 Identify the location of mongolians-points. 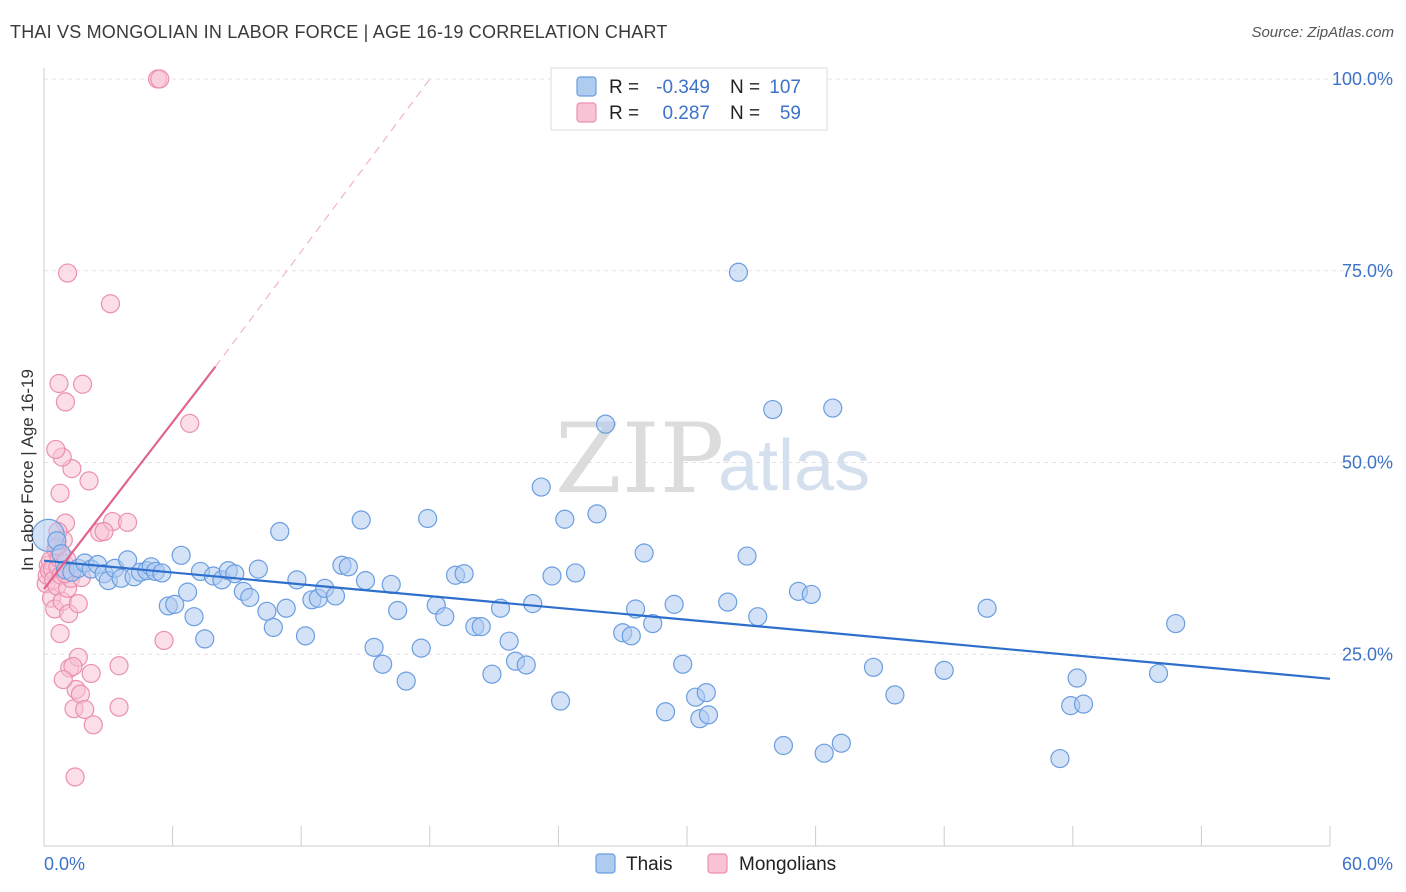
(118, 428).